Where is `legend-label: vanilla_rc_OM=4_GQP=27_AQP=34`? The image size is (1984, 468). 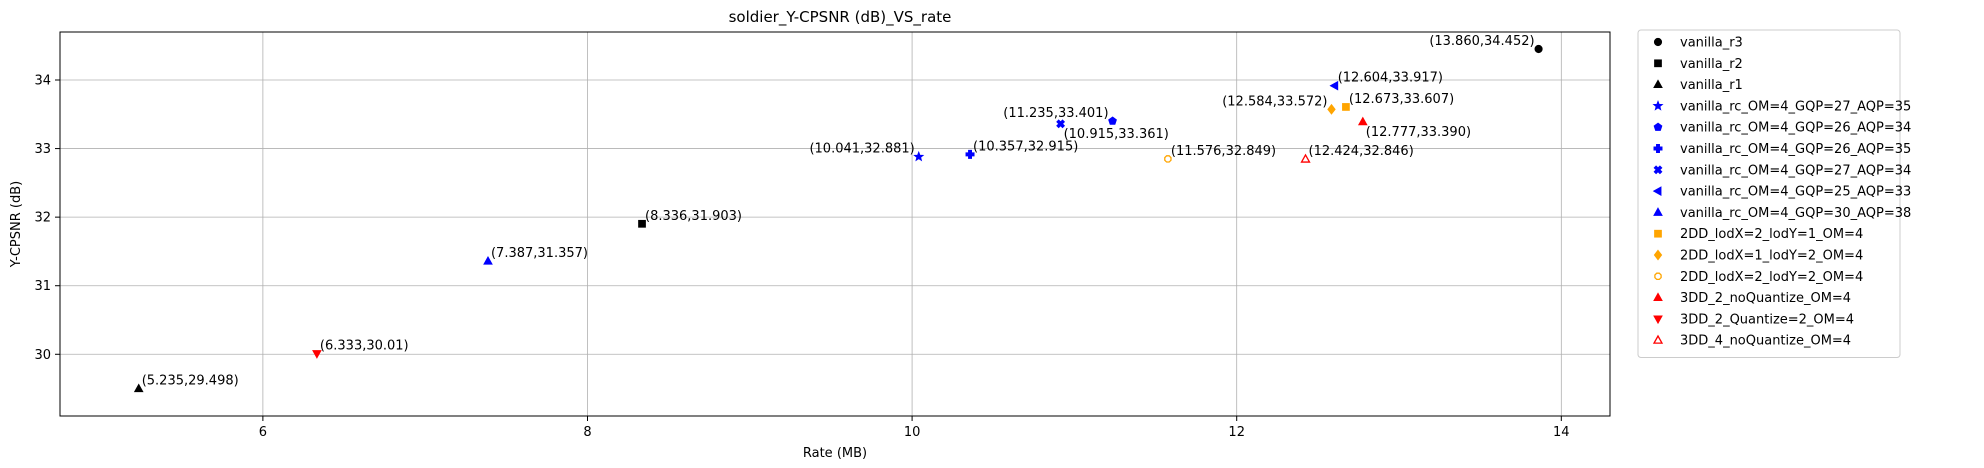 legend-label: vanilla_rc_OM=4_GQP=27_AQP=34 is located at coordinates (1795, 170).